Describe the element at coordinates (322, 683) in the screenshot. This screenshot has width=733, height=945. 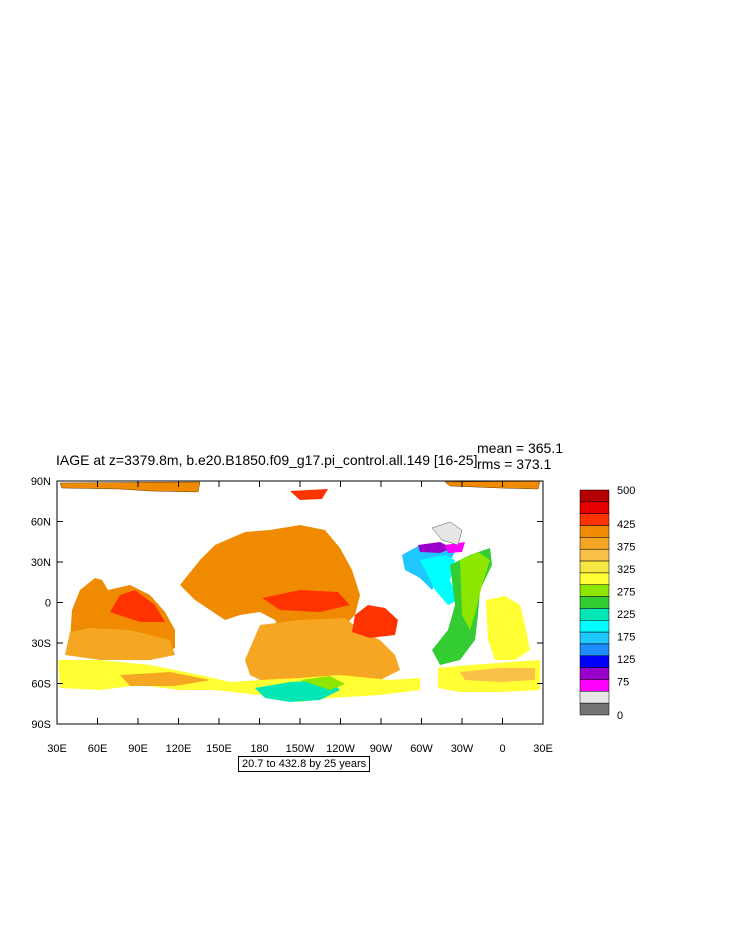
I see `southern-green` at that location.